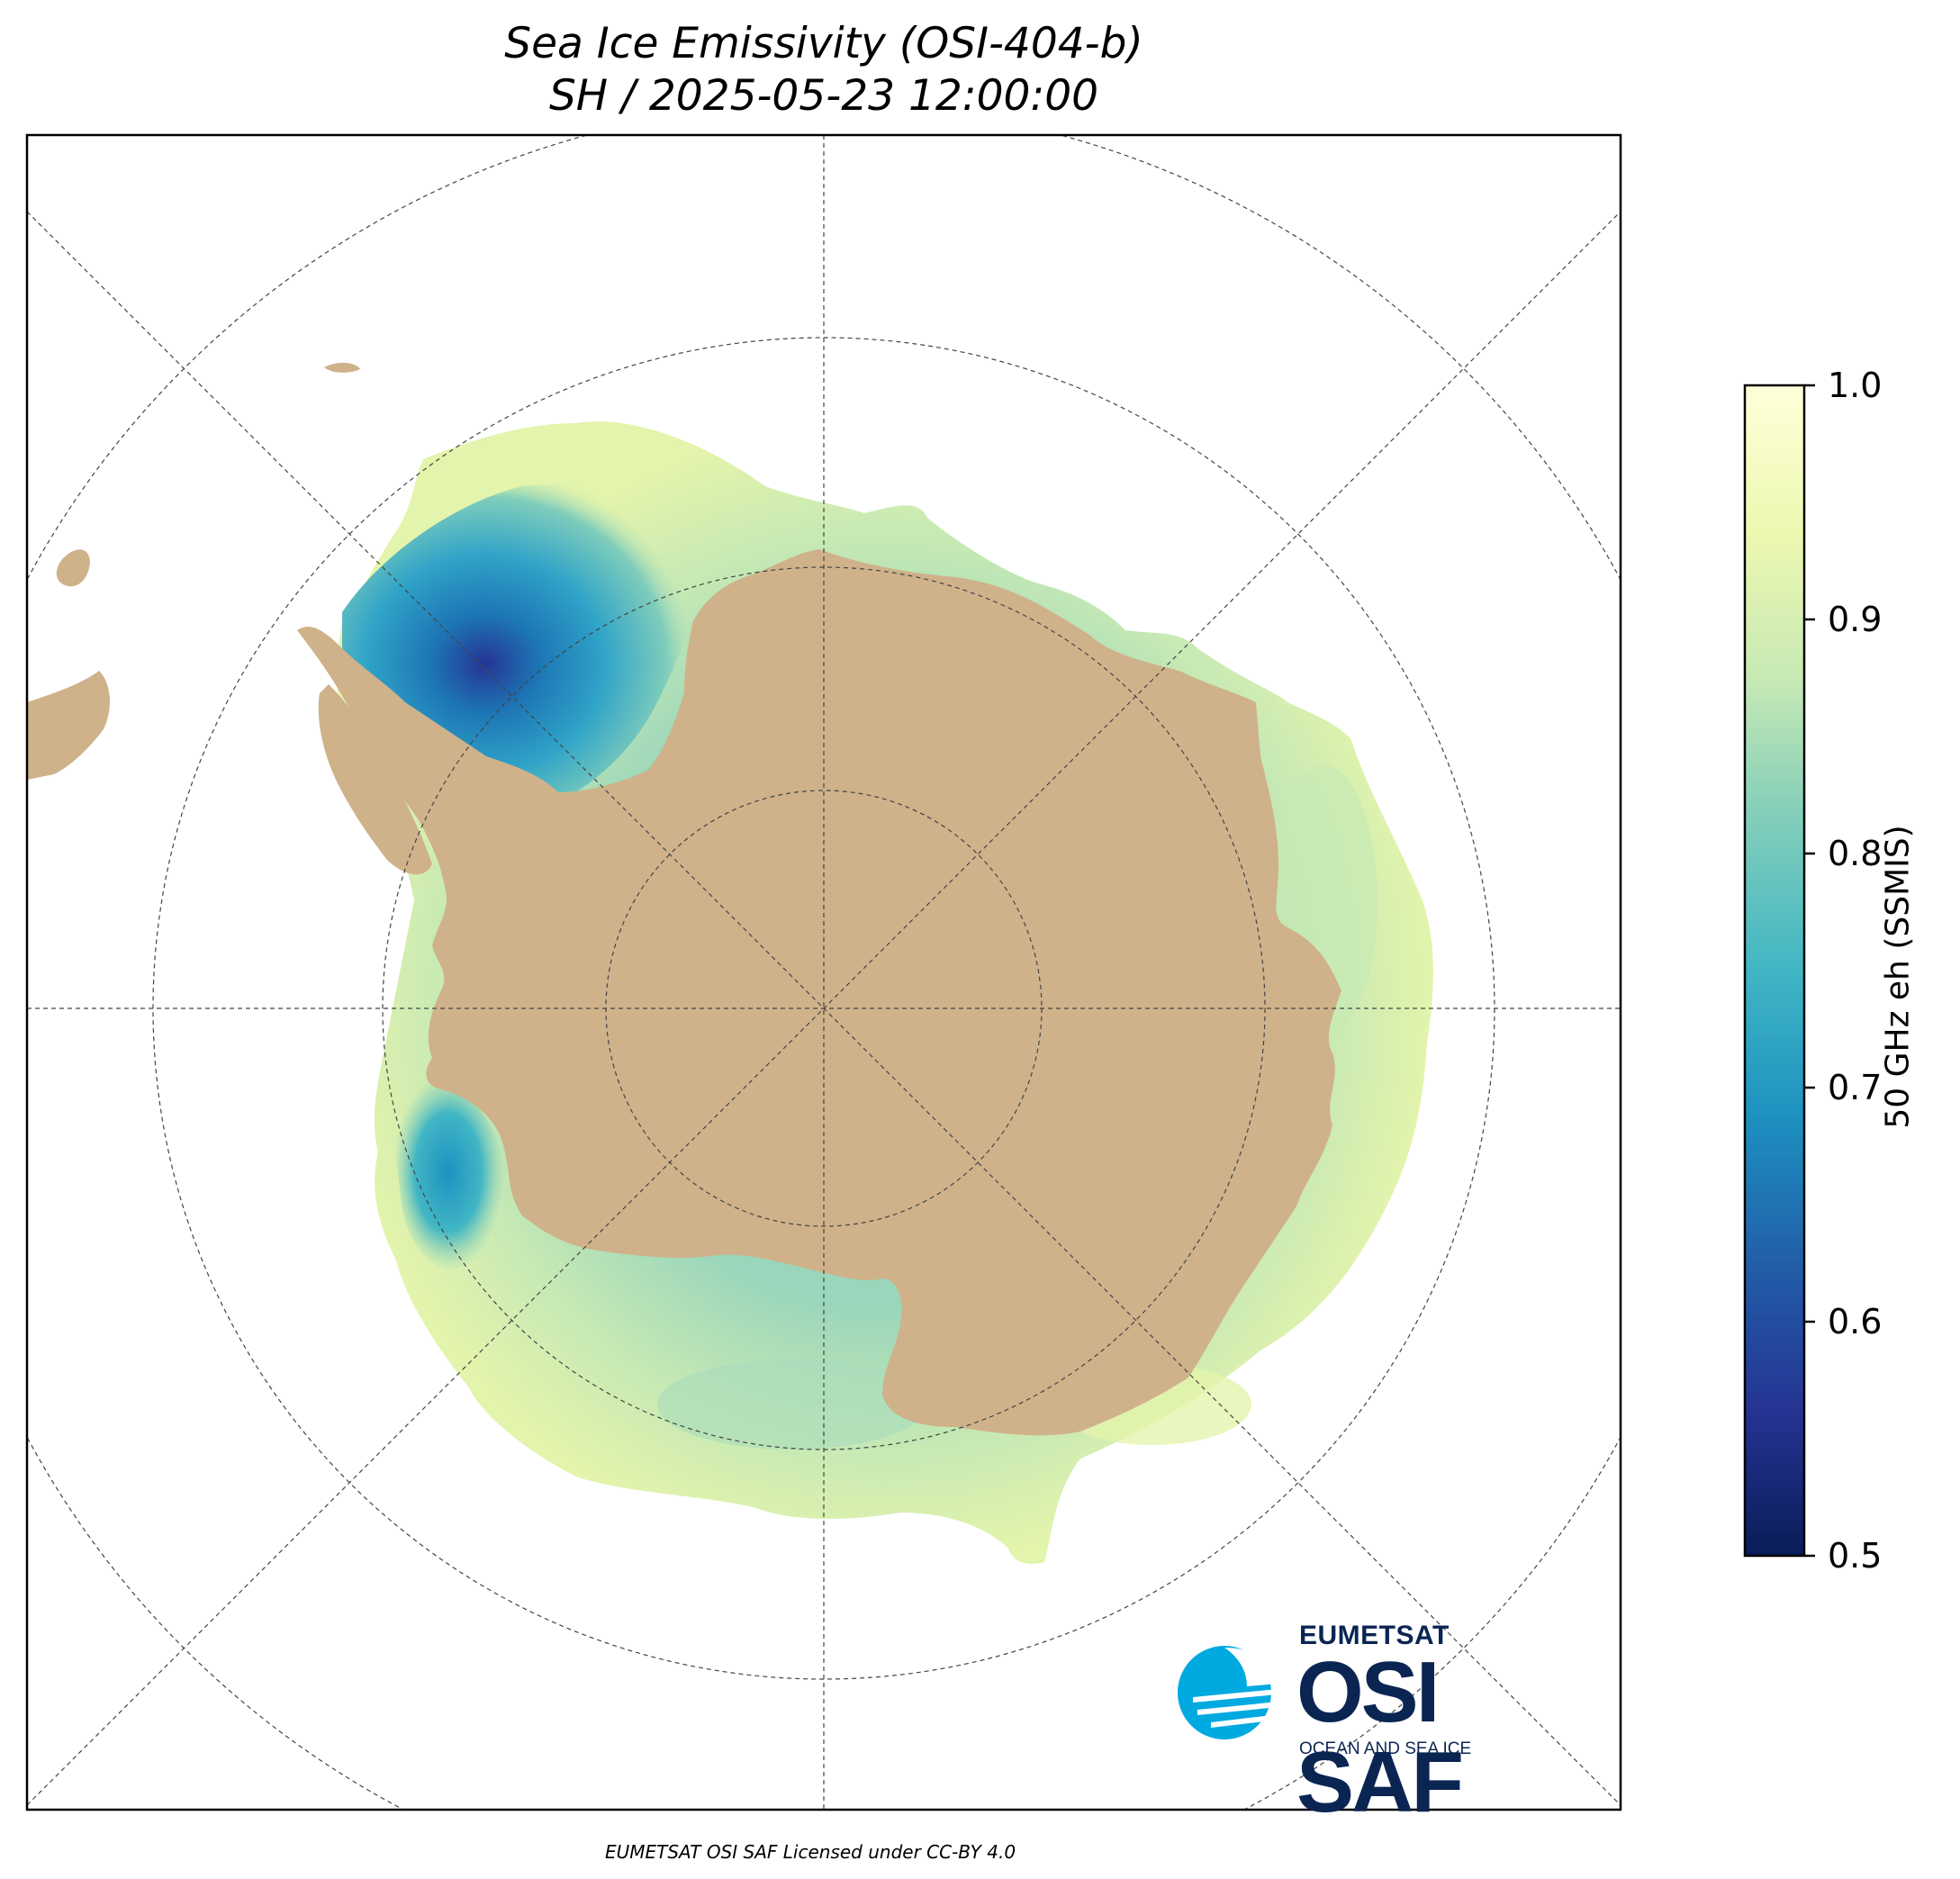  Describe the element at coordinates (1855, 385) in the screenshot. I see `colorbar-tick-label: 1.0` at that location.